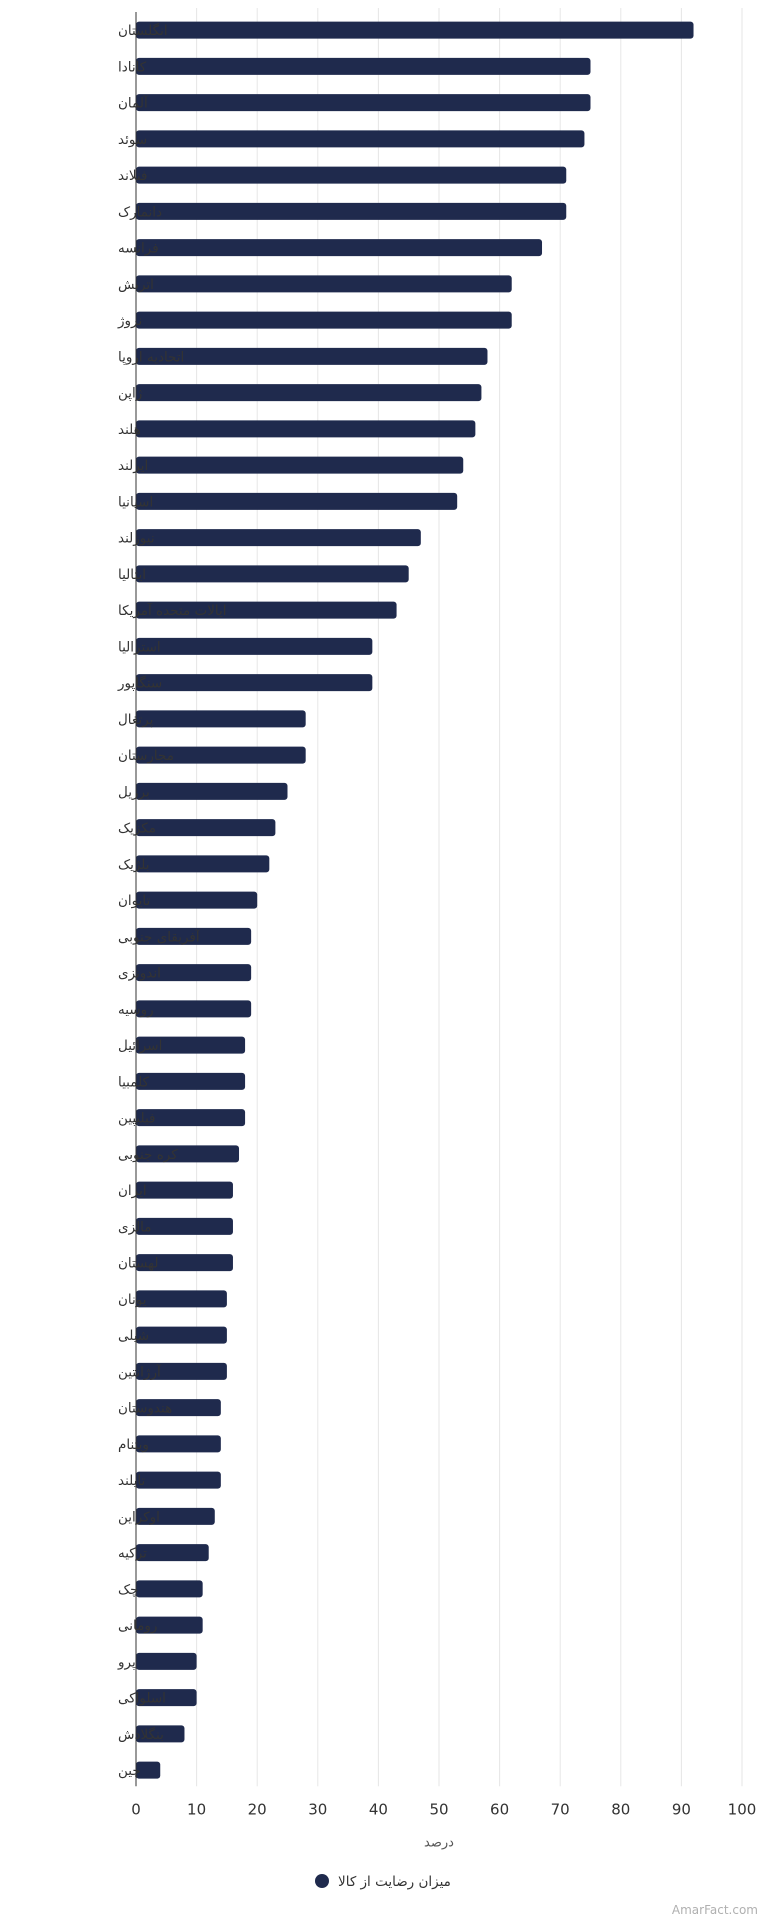 The image size is (768, 1920). I want to click on category-label: ایرلند, so click(133, 466).